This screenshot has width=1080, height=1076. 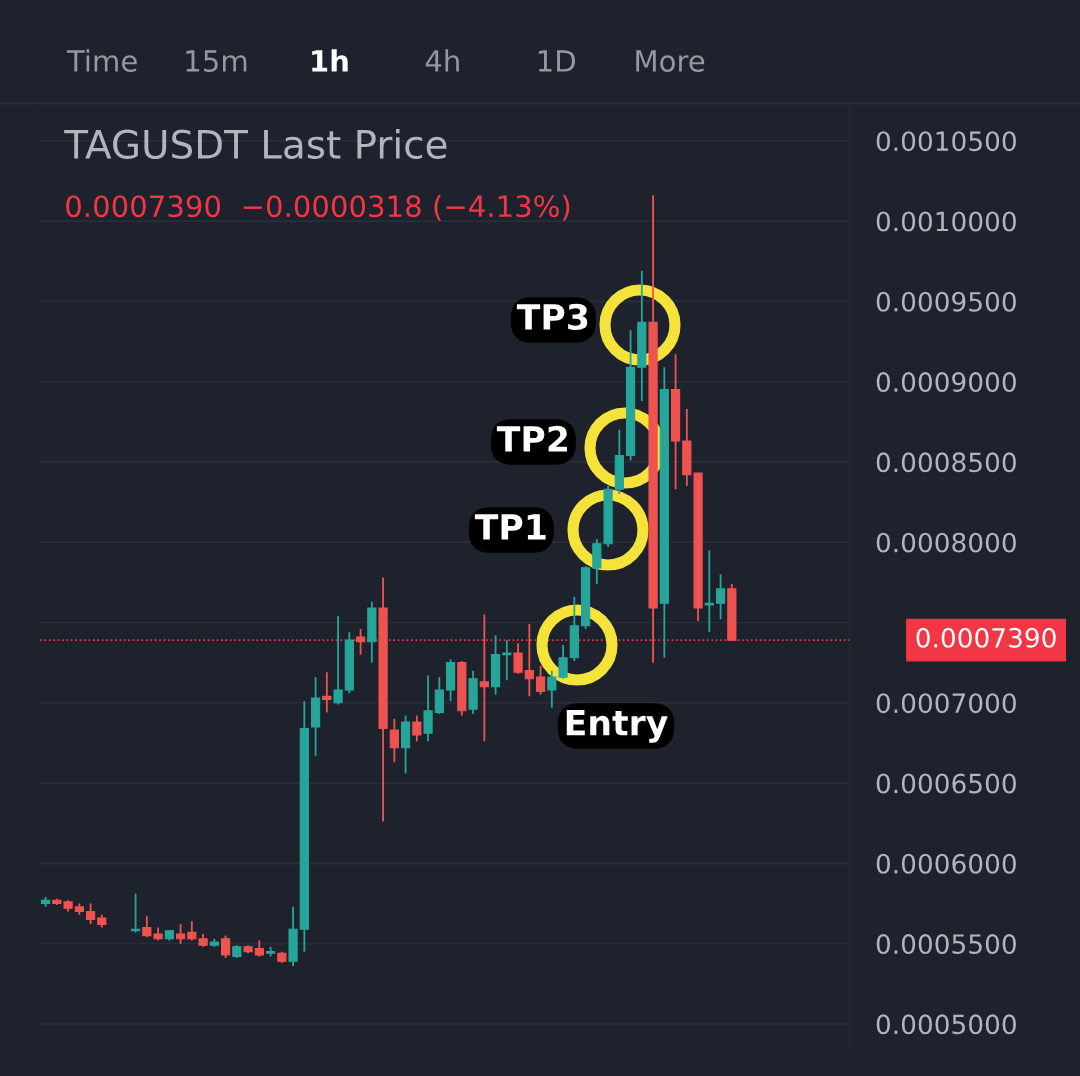 What do you see at coordinates (946, 382) in the screenshot?
I see `y-tick-label: 0.0009000` at bounding box center [946, 382].